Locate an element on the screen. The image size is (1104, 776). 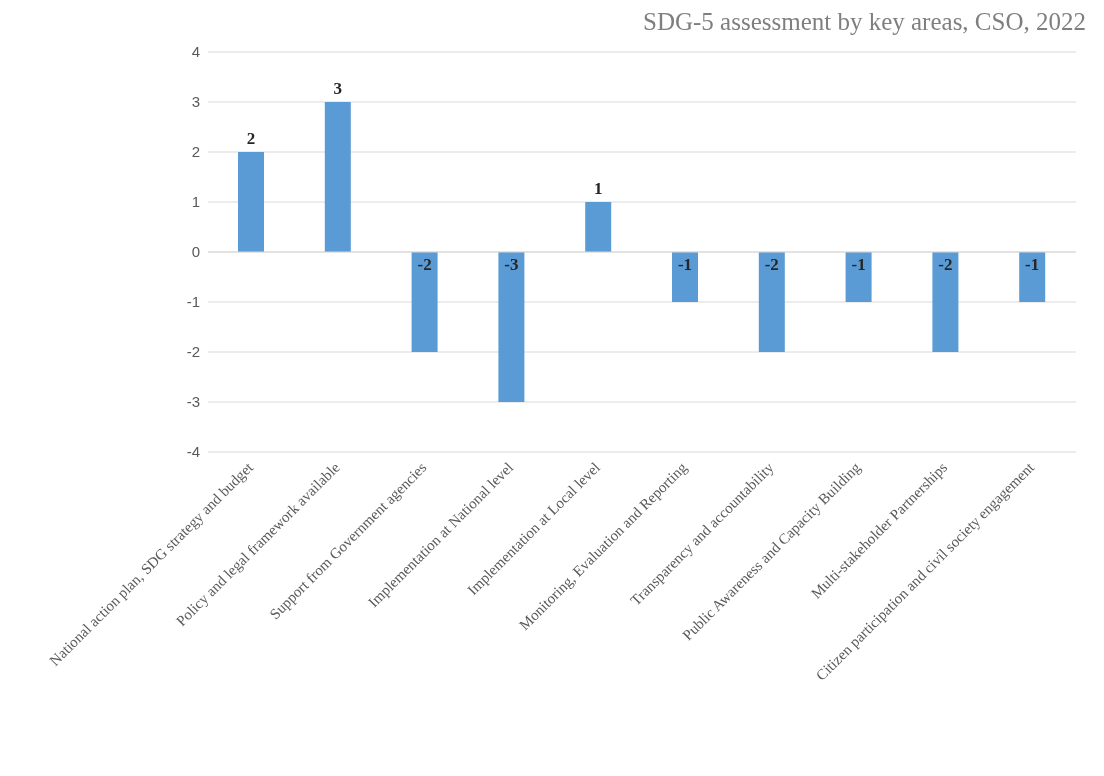
y-tick-label: 1 is located at coordinates (195, 202).